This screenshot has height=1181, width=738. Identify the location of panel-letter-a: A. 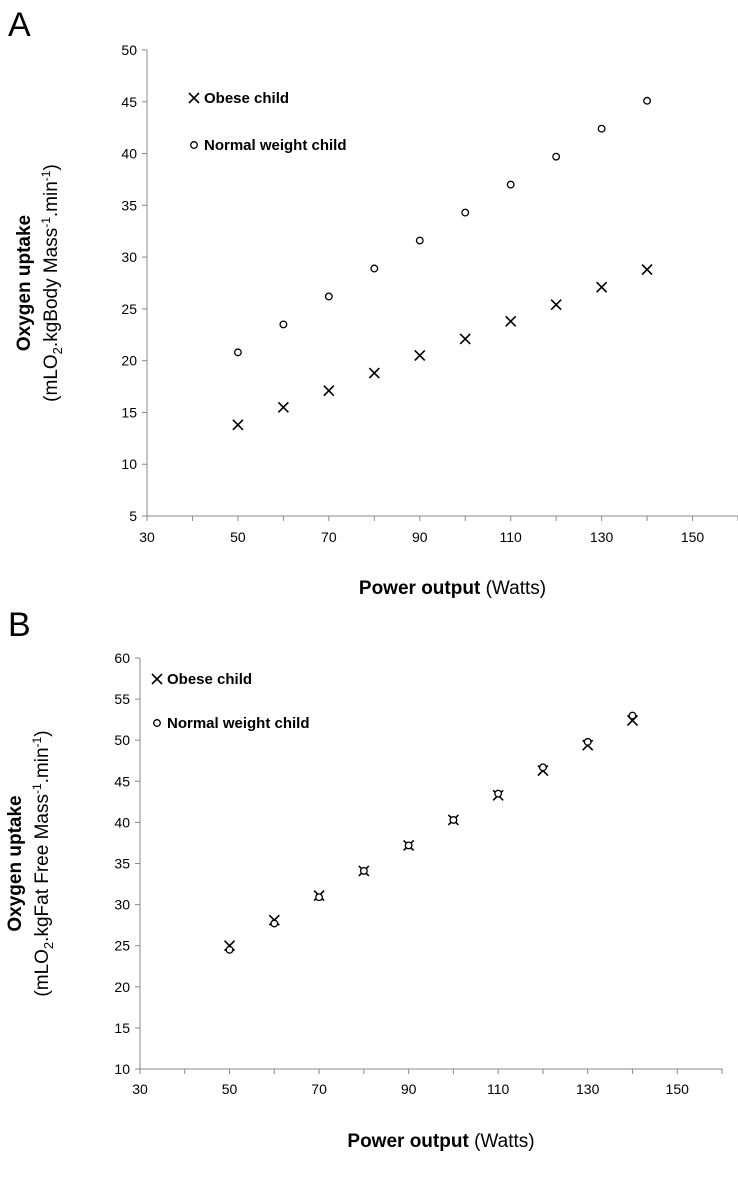
(19, 25).